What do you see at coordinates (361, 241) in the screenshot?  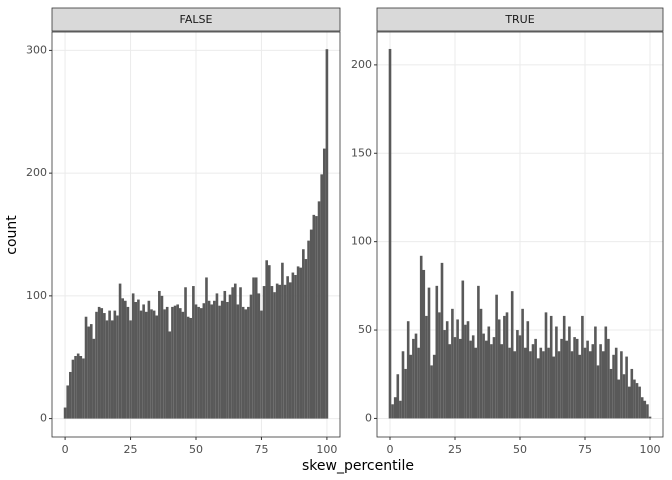 I see `y-tick-label: 100` at bounding box center [361, 241].